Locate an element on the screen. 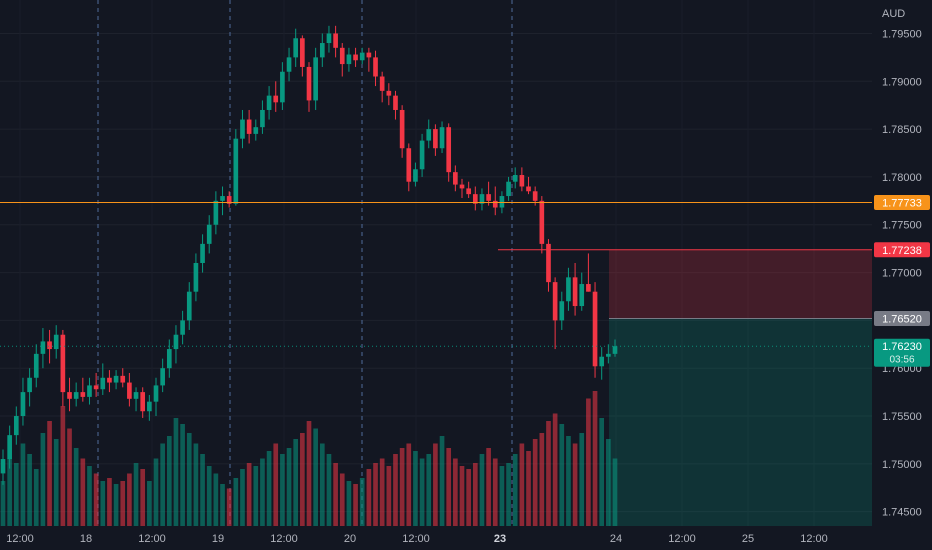 The image size is (932, 550). short-position-zones is located at coordinates (740, 387).